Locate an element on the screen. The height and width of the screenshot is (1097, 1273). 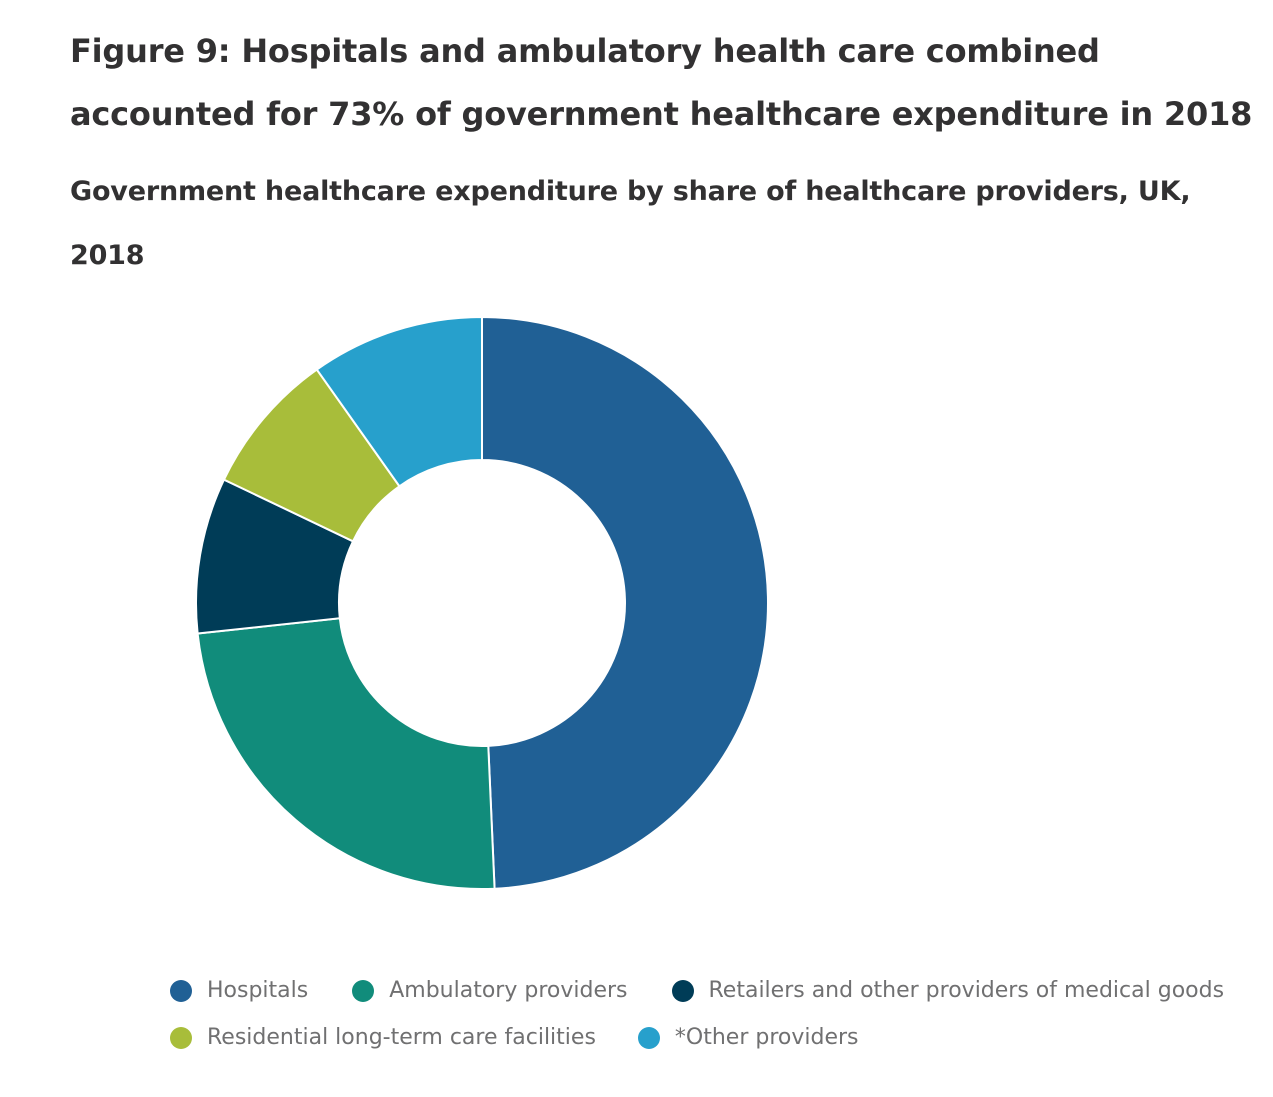
legend-item-residential-care: Residential long-term care facilities is located at coordinates (383, 1037).